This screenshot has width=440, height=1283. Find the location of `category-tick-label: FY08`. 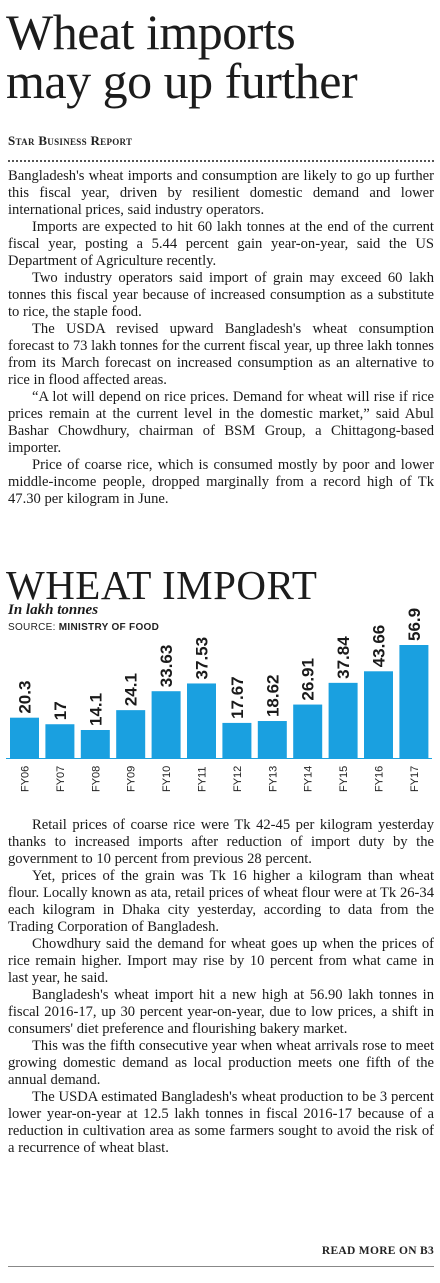

category-tick-label: FY08 is located at coordinates (96, 779).